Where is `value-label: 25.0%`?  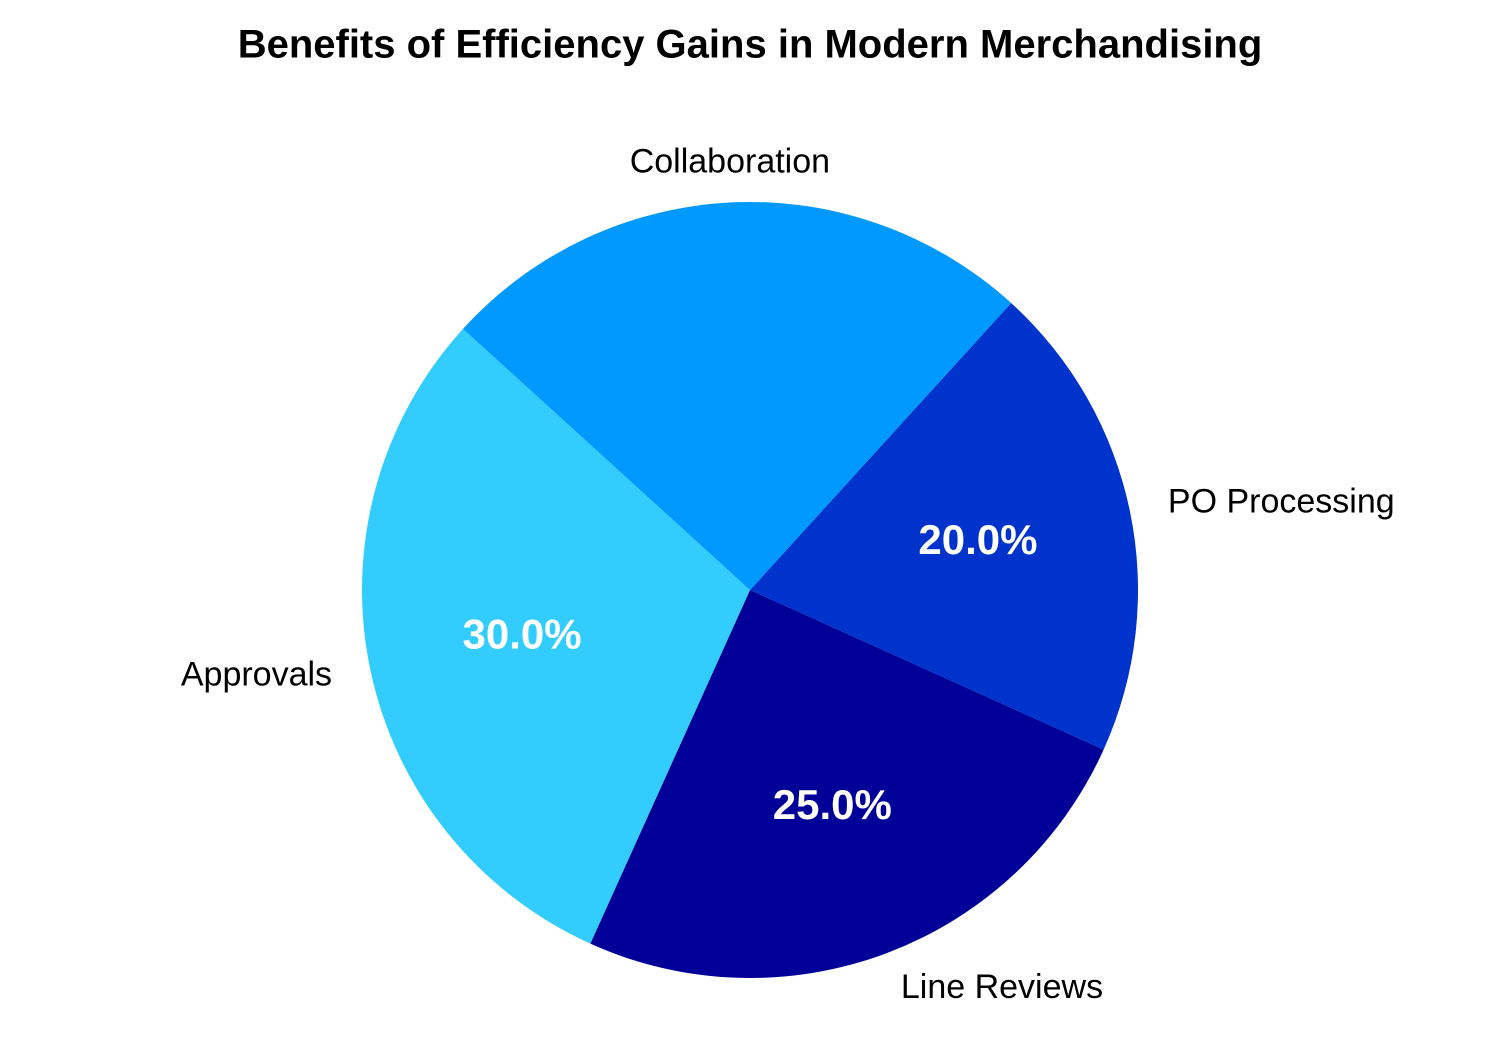 value-label: 25.0% is located at coordinates (832, 804).